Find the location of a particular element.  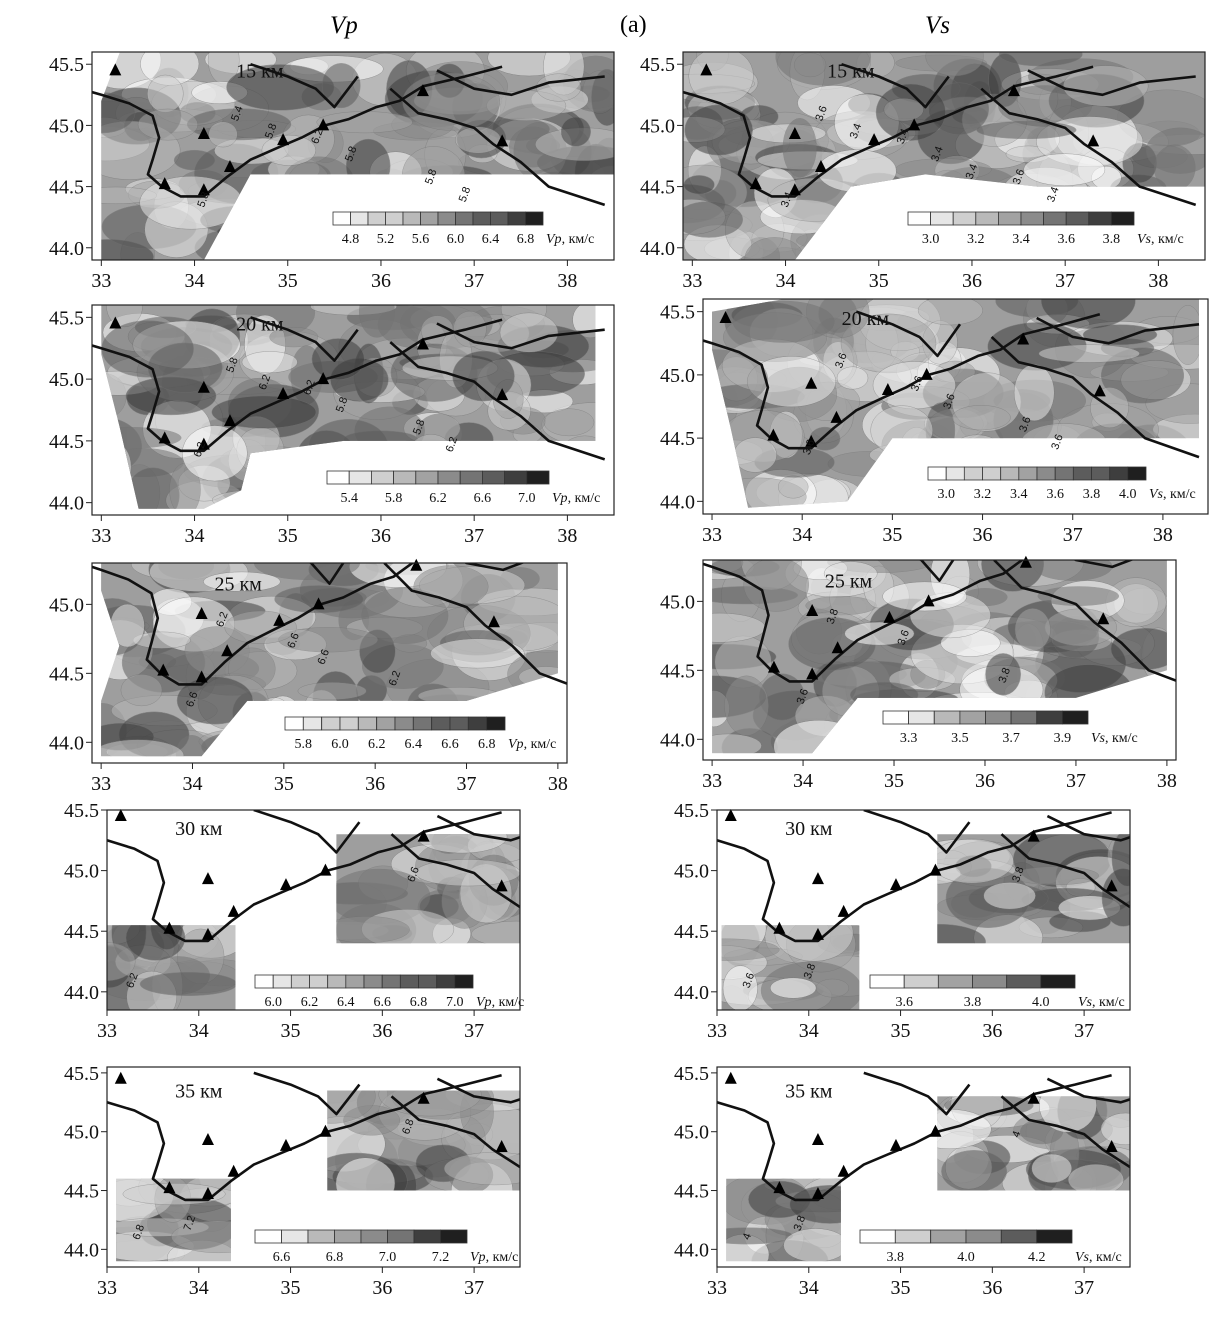

lon-tick-label: 38 is located at coordinates (1163, 535).